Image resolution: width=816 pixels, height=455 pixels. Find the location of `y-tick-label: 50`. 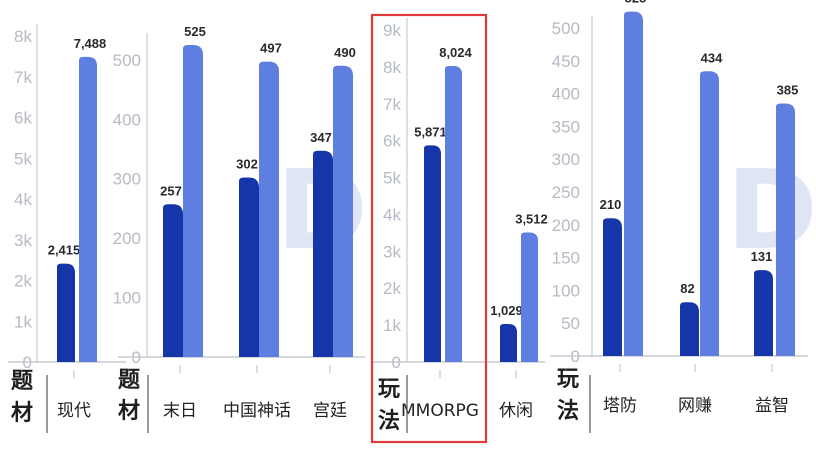

y-tick-label: 50 is located at coordinates (570, 323).